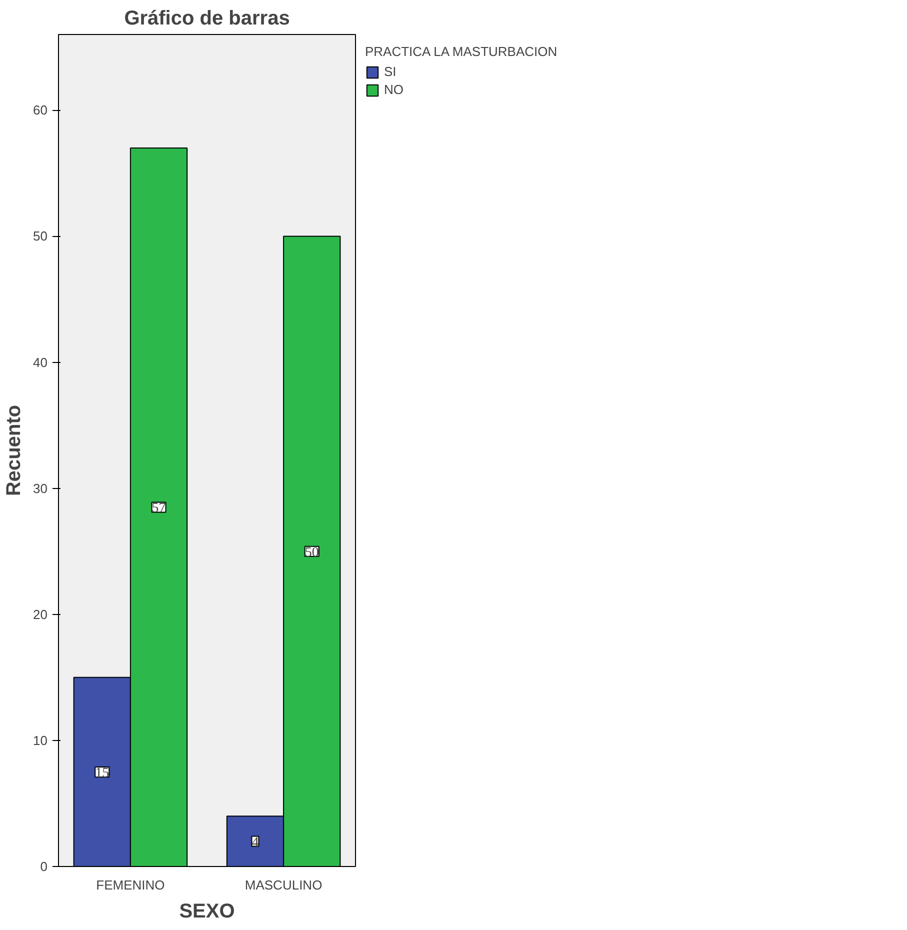  I want to click on y-tick-label: 50, so click(40, 236).